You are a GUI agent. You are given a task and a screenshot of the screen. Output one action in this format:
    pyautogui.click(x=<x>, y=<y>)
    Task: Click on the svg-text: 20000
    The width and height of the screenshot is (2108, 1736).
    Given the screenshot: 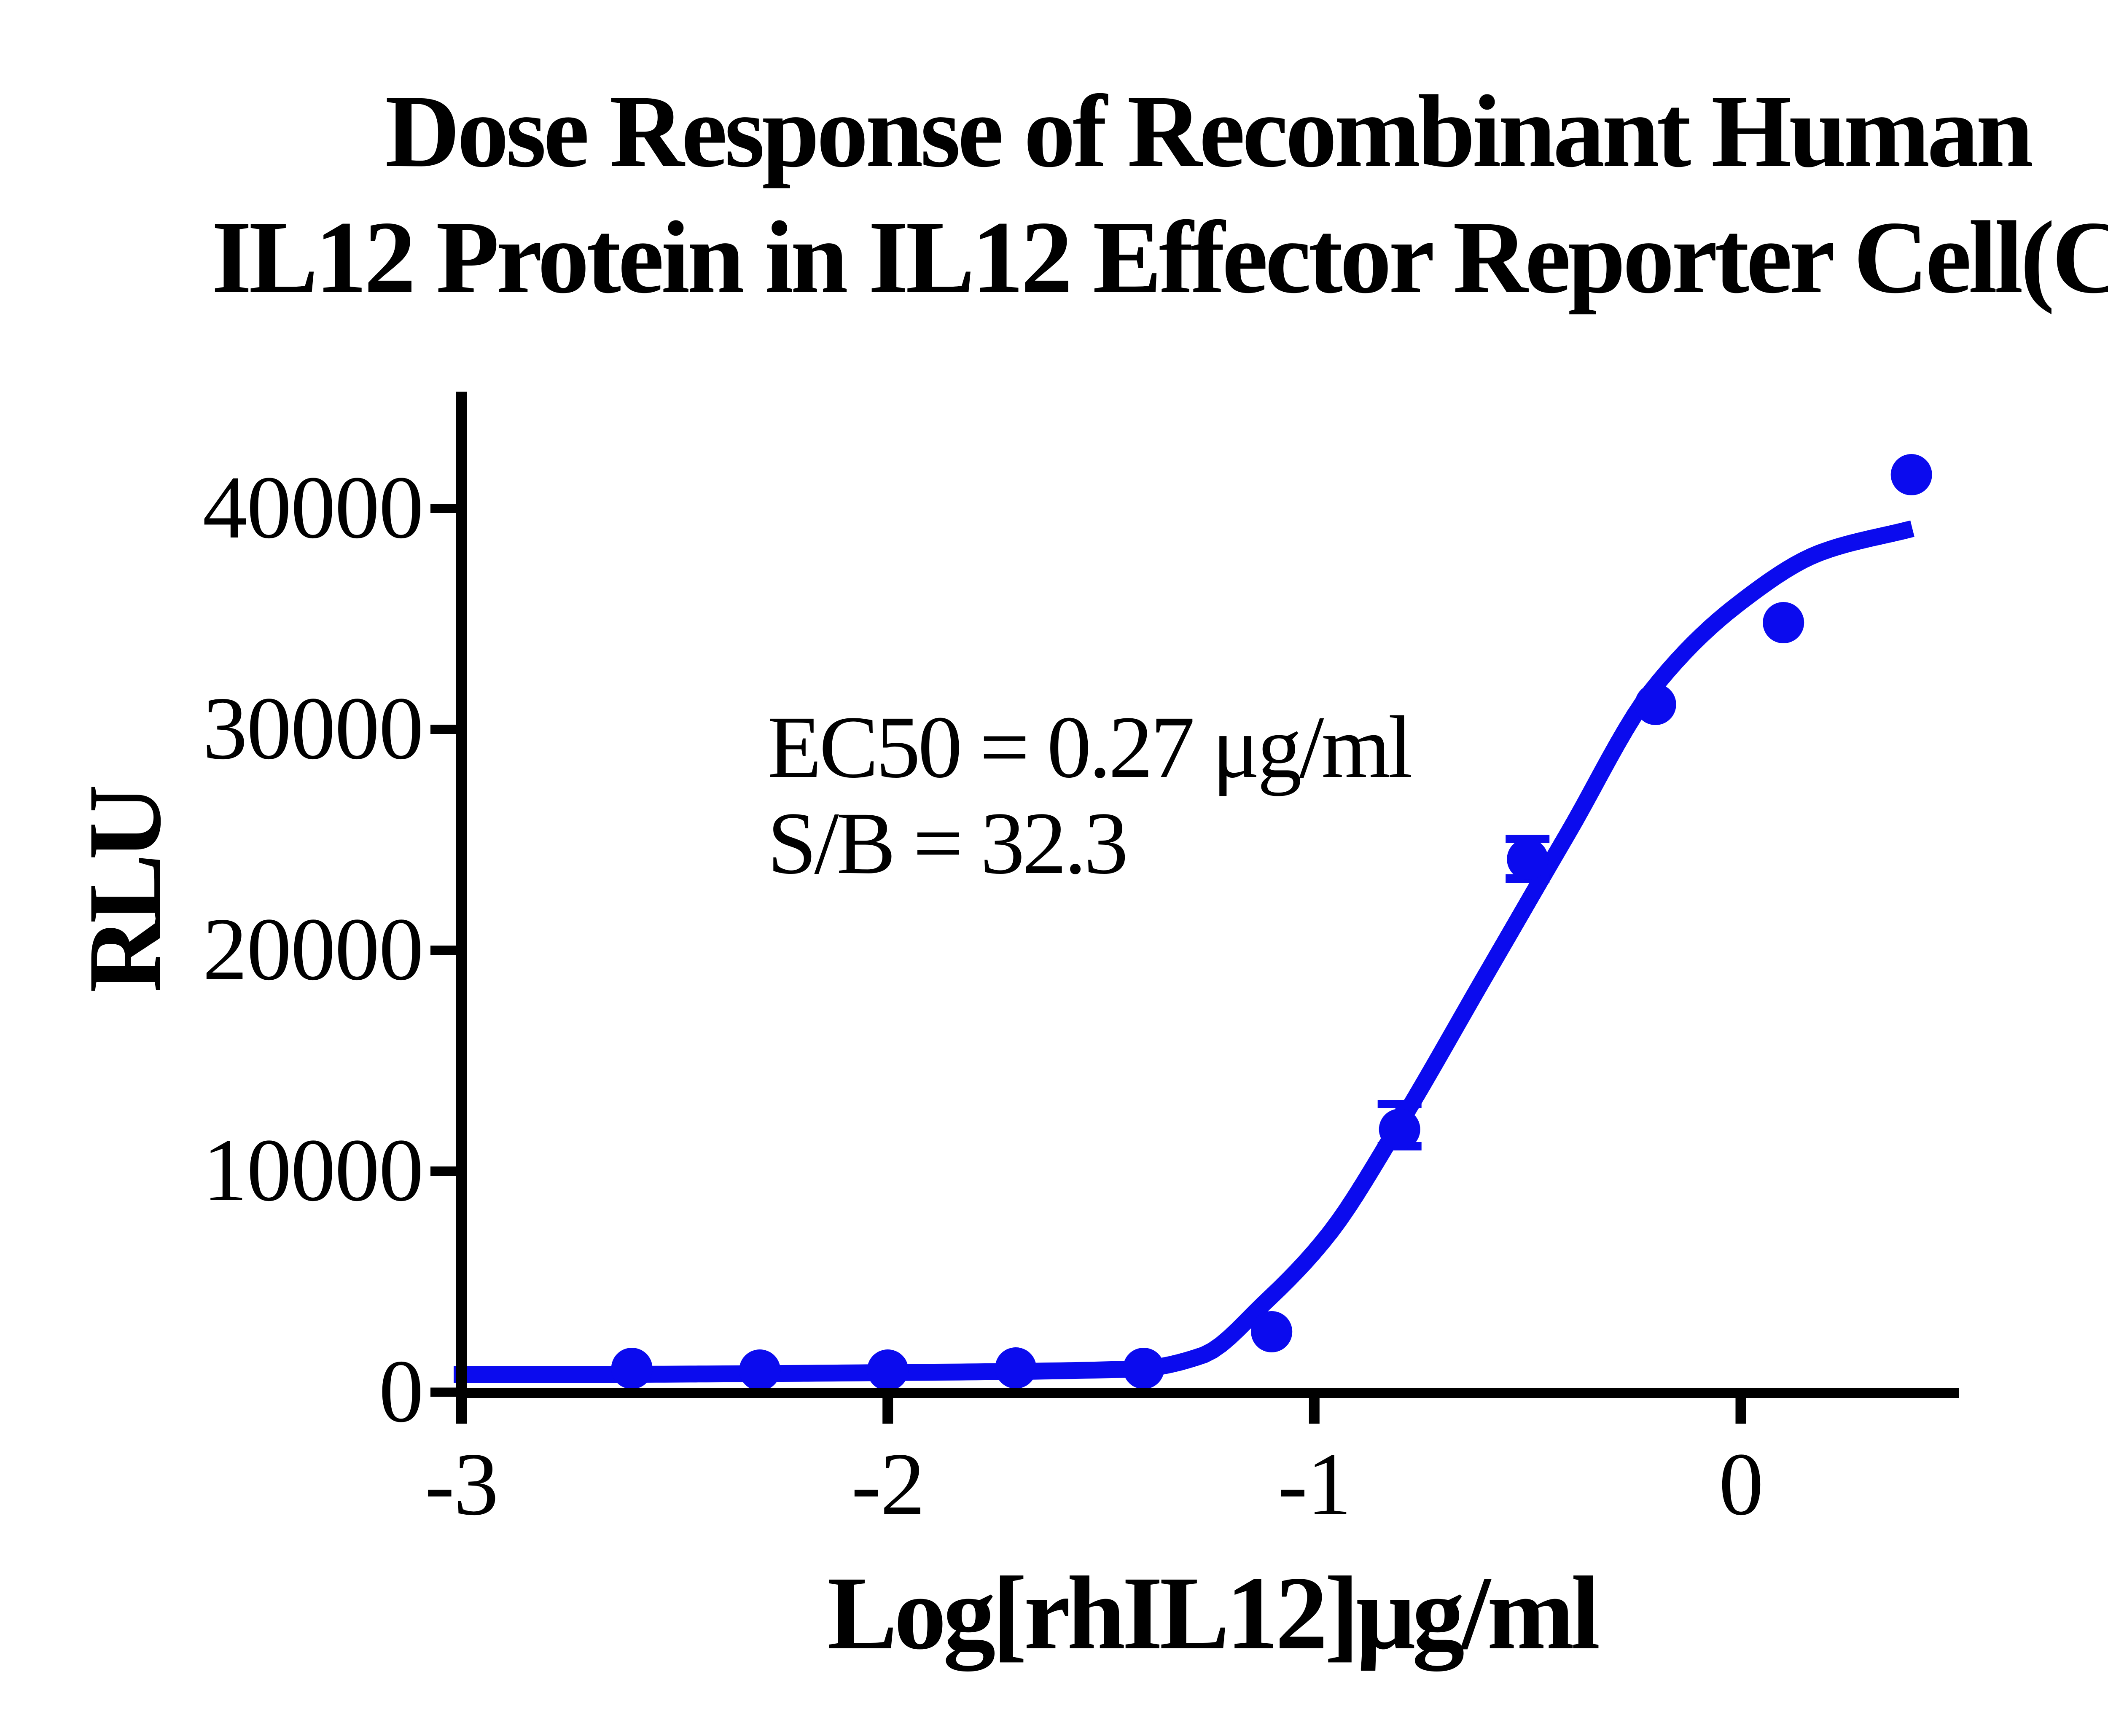 What is the action you would take?
    pyautogui.click(x=313, y=949)
    